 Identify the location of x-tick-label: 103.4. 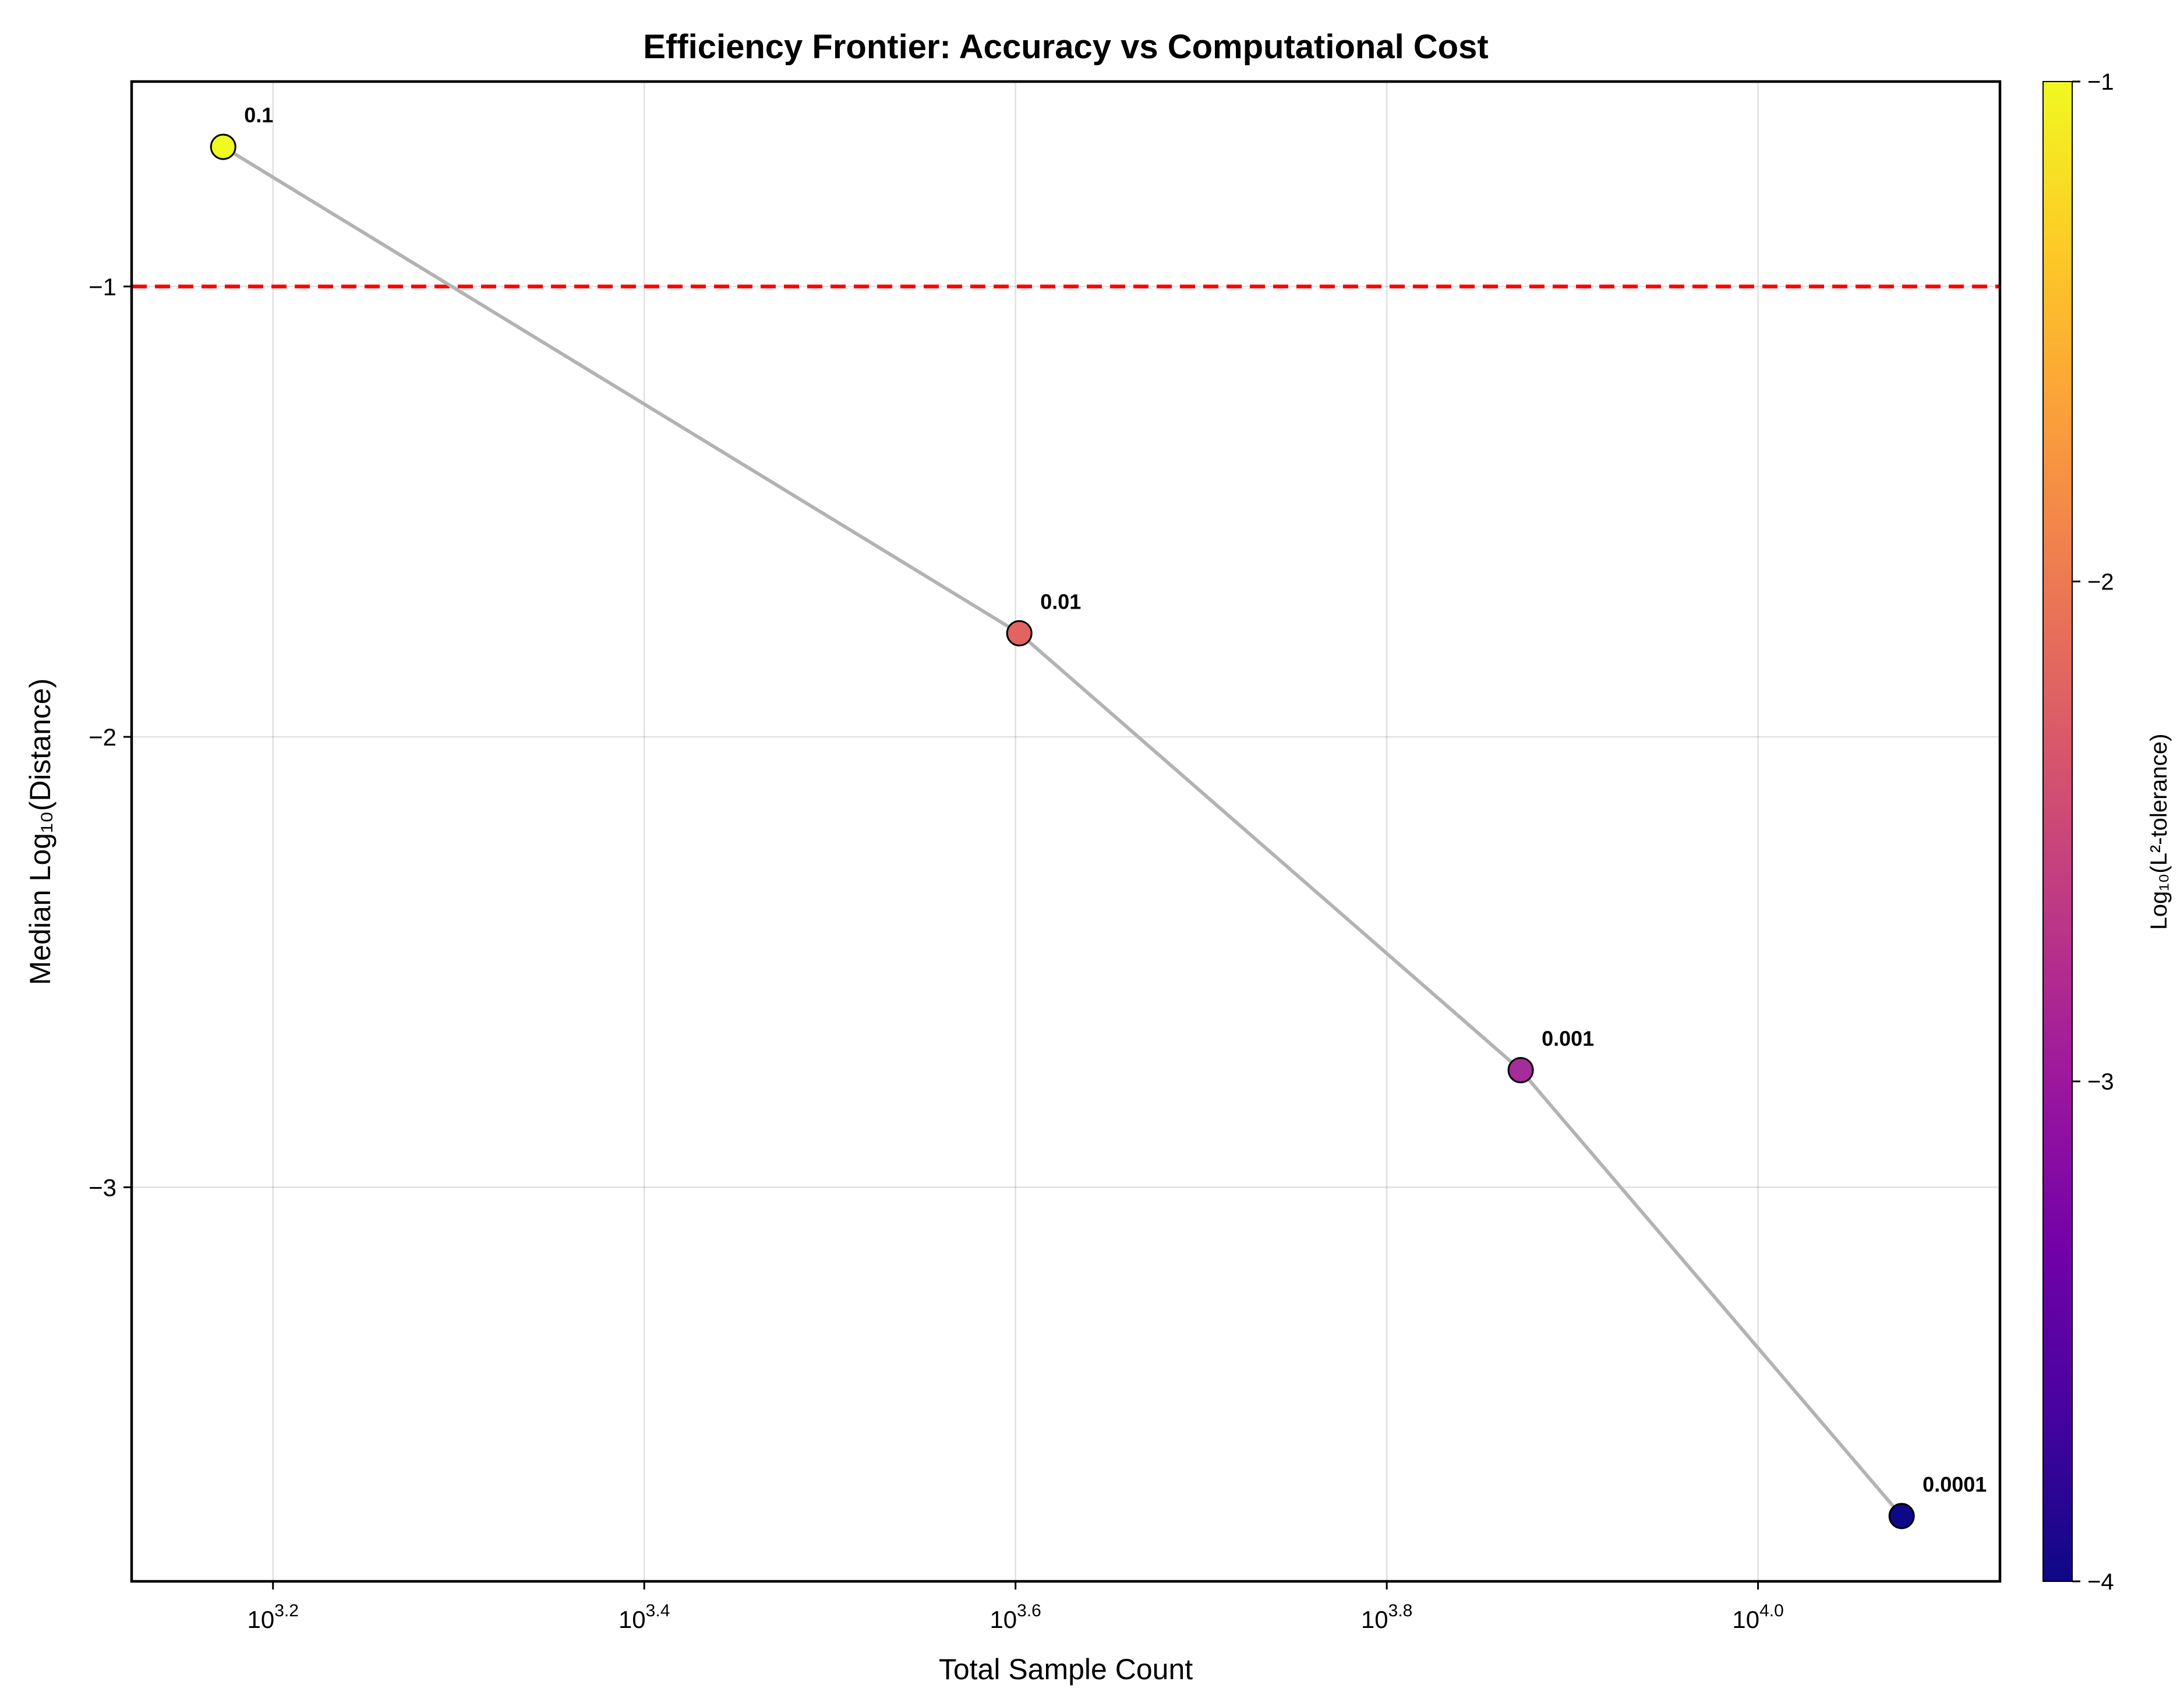
(644, 1617).